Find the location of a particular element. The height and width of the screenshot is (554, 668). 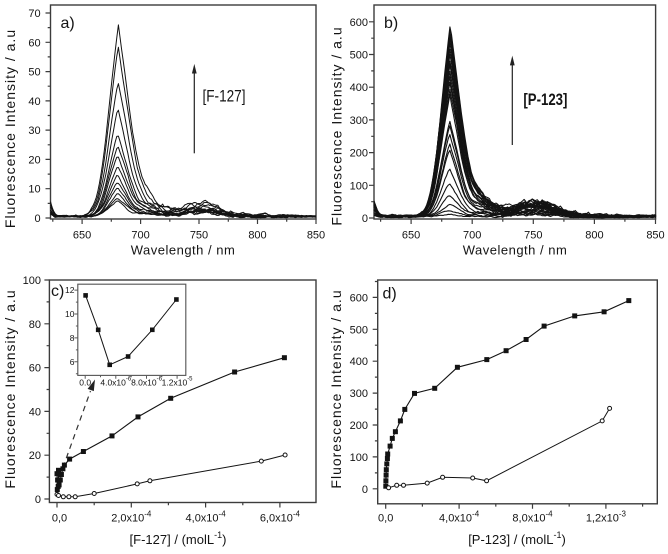

svg-text: 2,0x10⁻⁴ is located at coordinates (131, 517).